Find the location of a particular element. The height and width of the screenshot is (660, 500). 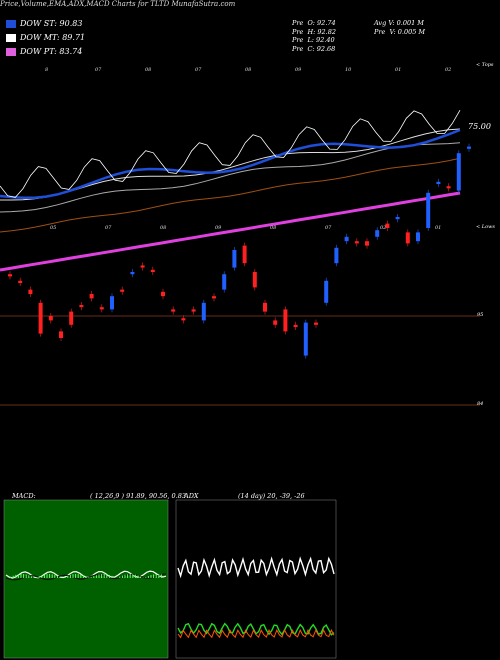

legend-swatch-pink is located at coordinates (11, 51).